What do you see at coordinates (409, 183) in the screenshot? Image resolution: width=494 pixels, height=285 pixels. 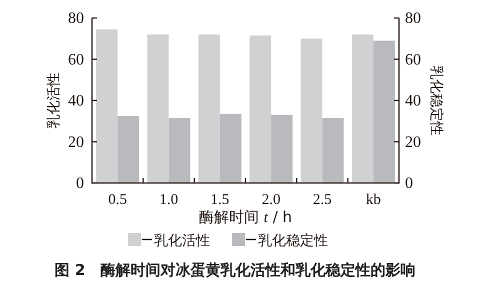 I see `y2-tick-label: 0` at bounding box center [409, 183].